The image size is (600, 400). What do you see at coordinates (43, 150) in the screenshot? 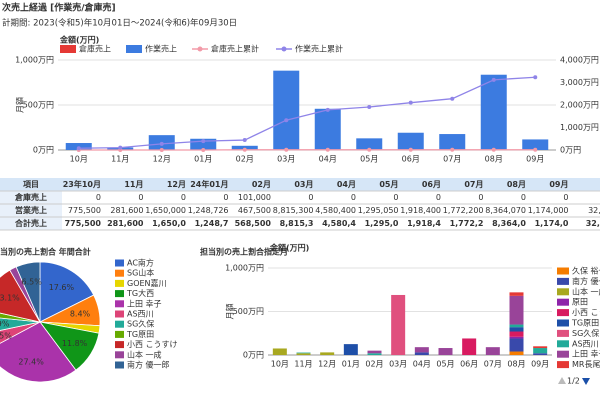
I see `y-tick-label: 0万円` at bounding box center [43, 150].